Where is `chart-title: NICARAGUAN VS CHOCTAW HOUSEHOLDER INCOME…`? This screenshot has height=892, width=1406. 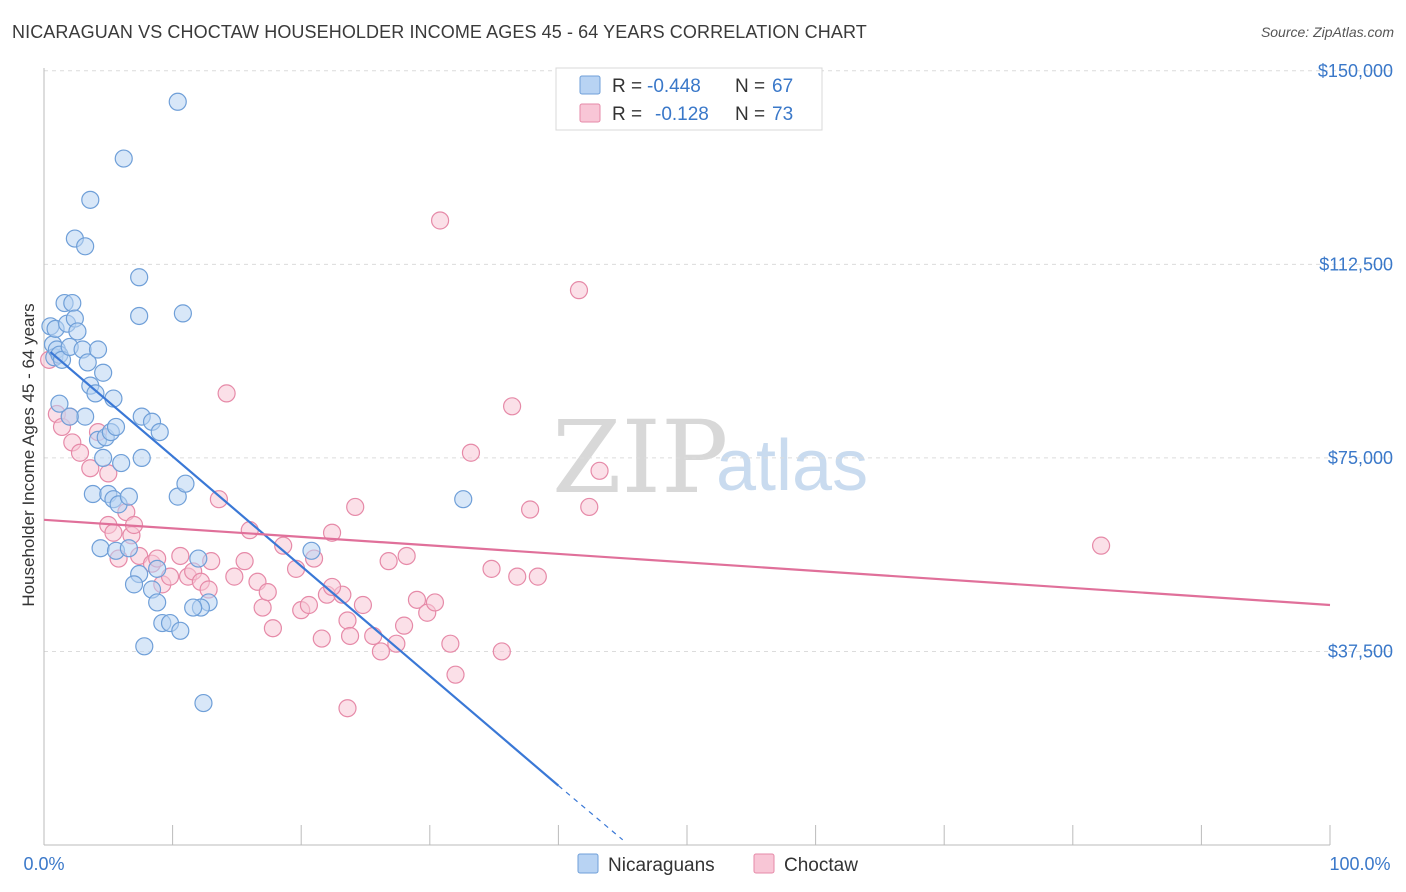
chart-title: NICARAGUAN VS CHOCTAW HOUSEHOLDER INCOME… is located at coordinates (439, 32).